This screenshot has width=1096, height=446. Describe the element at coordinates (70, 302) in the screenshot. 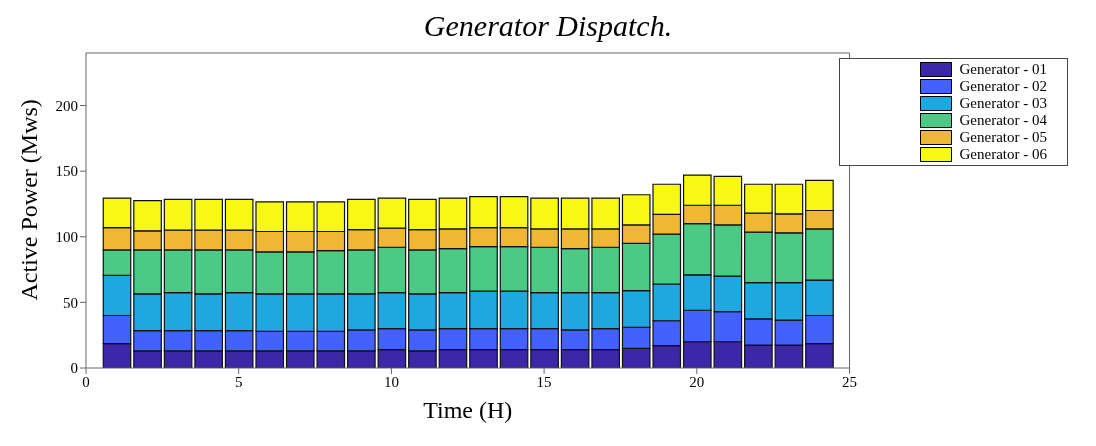

I see `y-tick-label: 50` at that location.